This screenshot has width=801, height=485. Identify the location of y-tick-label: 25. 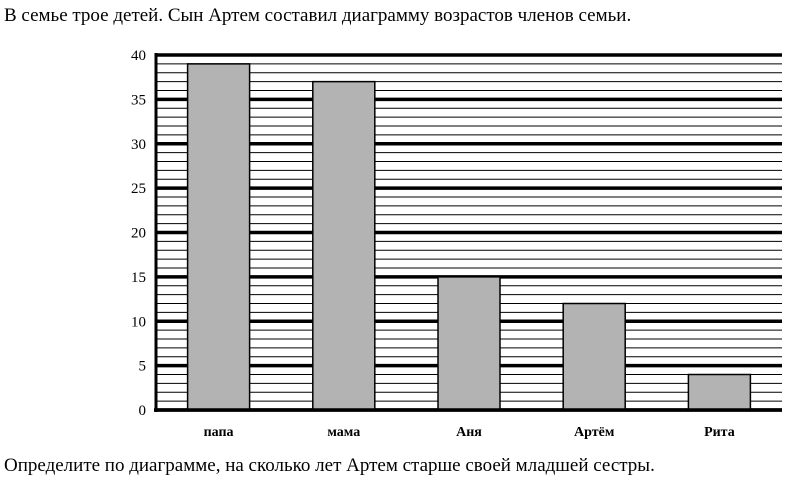
(138, 189).